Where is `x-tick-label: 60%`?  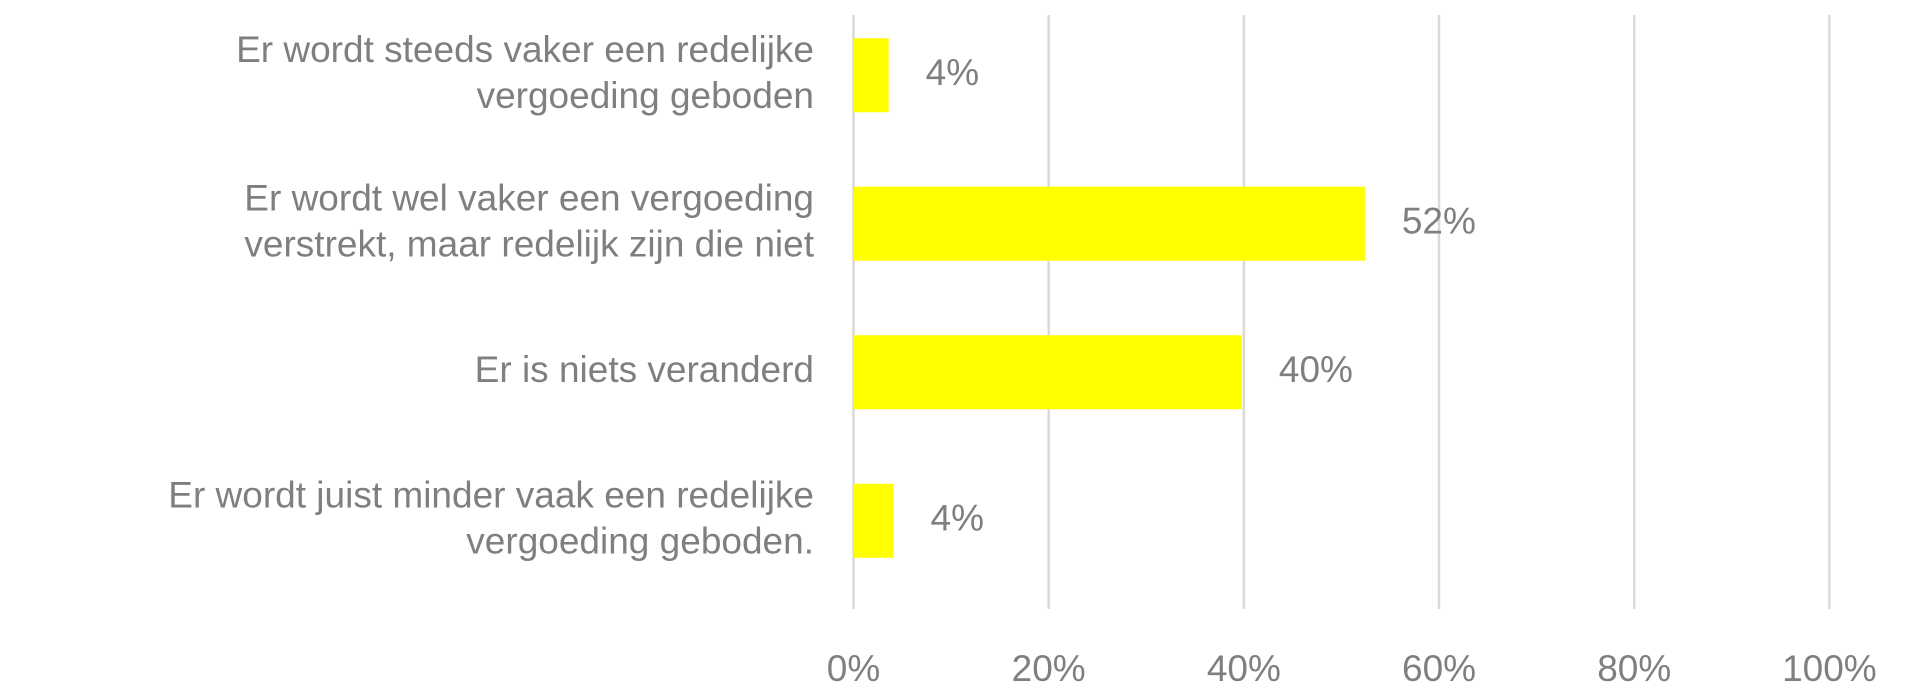 x-tick-label: 60% is located at coordinates (1439, 668).